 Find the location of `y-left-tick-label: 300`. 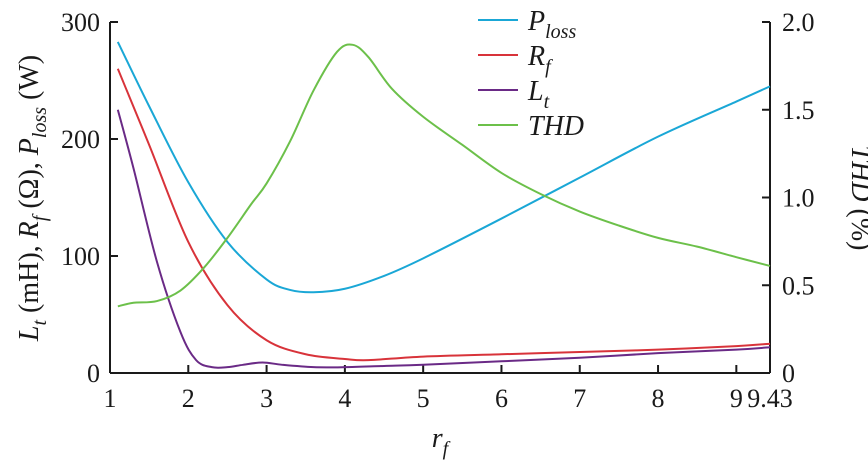

y-left-tick-label: 300 is located at coordinates (80, 22).